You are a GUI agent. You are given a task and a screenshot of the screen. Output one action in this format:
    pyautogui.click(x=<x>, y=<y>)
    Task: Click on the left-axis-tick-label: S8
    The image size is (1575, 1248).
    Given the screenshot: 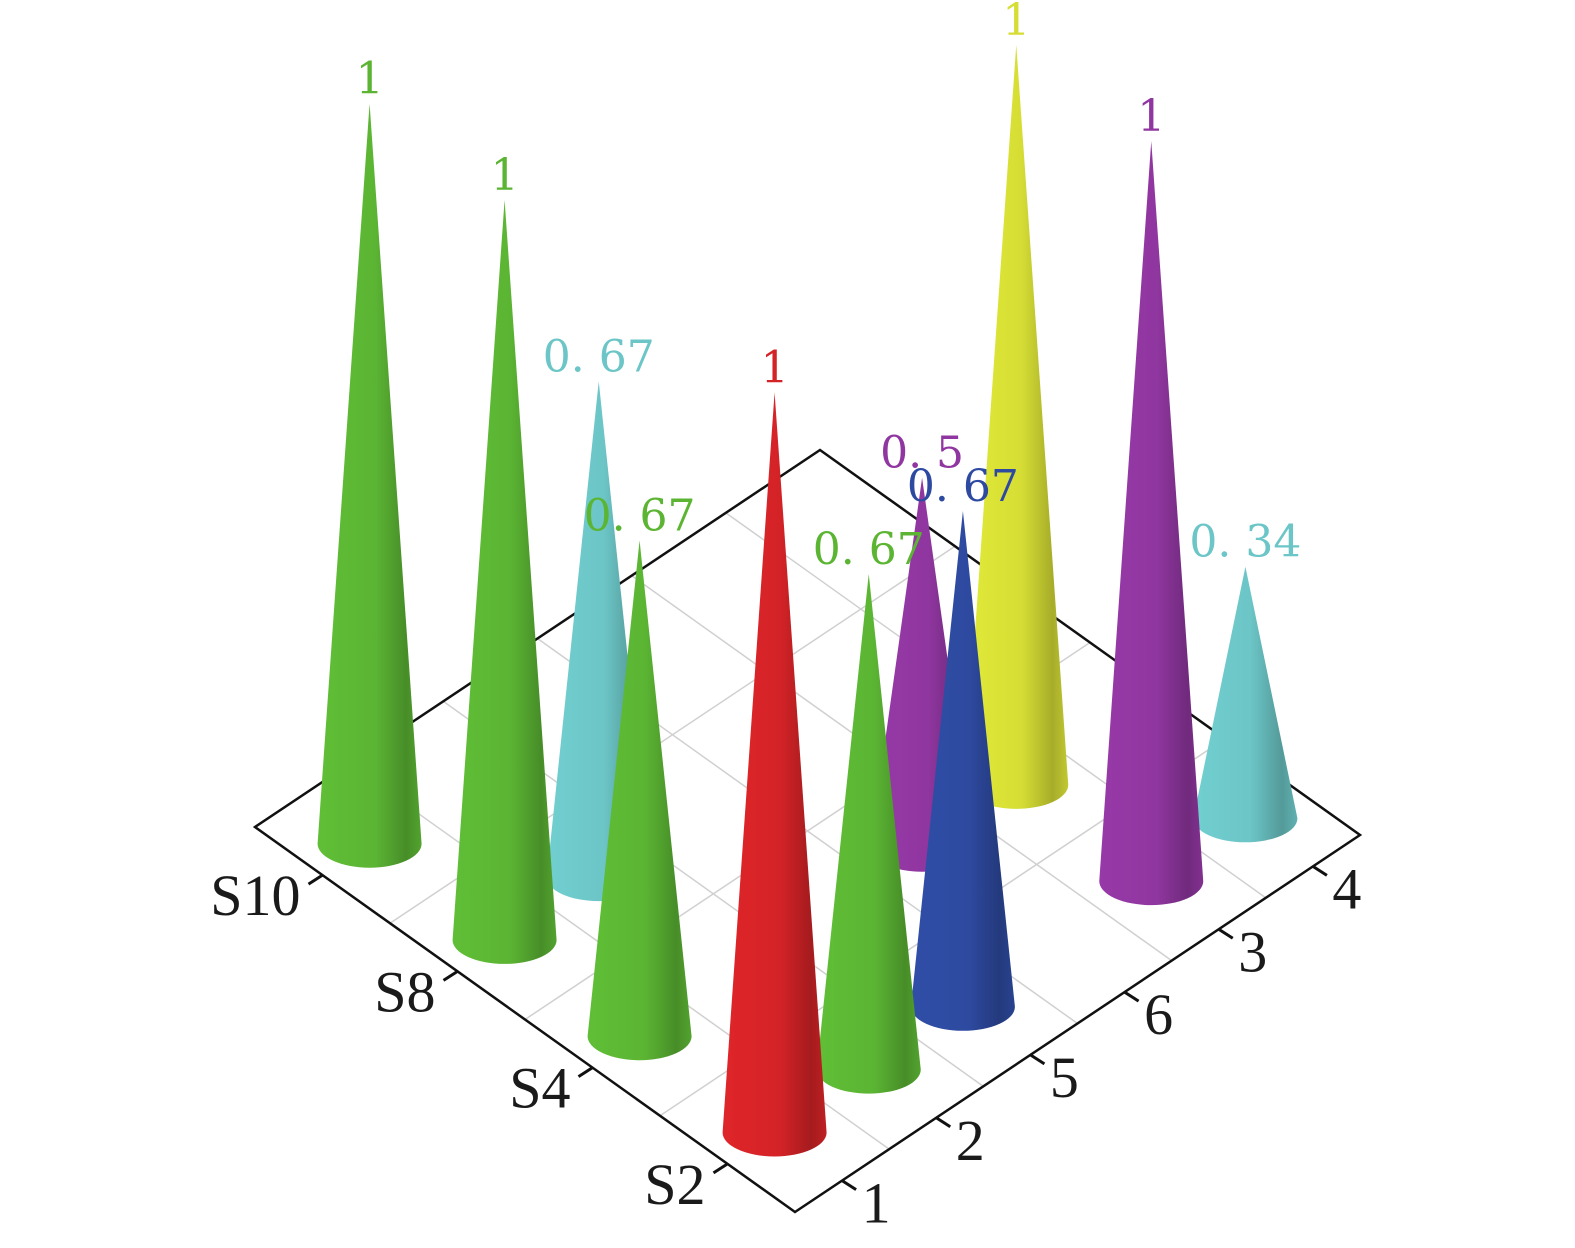 What is the action you would take?
    pyautogui.click(x=404, y=991)
    